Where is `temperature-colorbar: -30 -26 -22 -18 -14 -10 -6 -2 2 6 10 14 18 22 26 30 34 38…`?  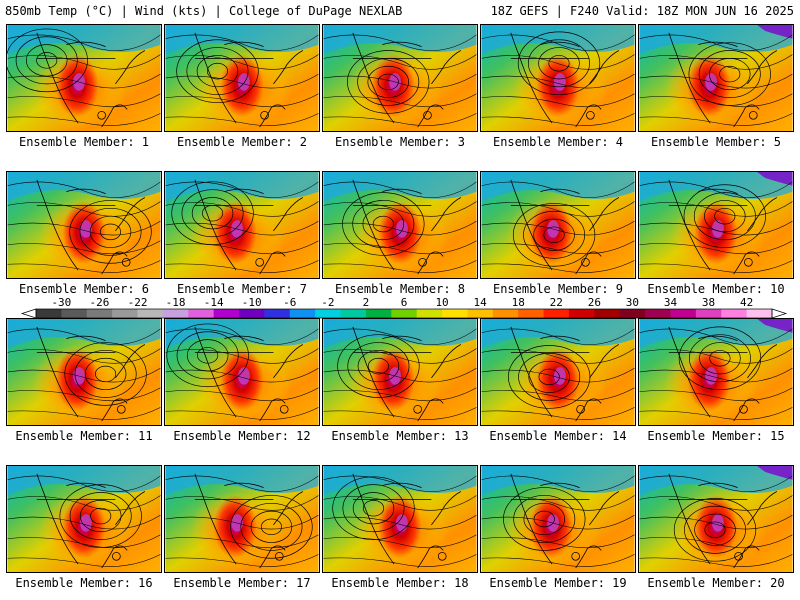
temperature-colorbar: -30 -26 -22 -18 -14 -10 -6 -2 2 6 10 14 18 22 26 30 34 38… is located at coordinates (404, 308).